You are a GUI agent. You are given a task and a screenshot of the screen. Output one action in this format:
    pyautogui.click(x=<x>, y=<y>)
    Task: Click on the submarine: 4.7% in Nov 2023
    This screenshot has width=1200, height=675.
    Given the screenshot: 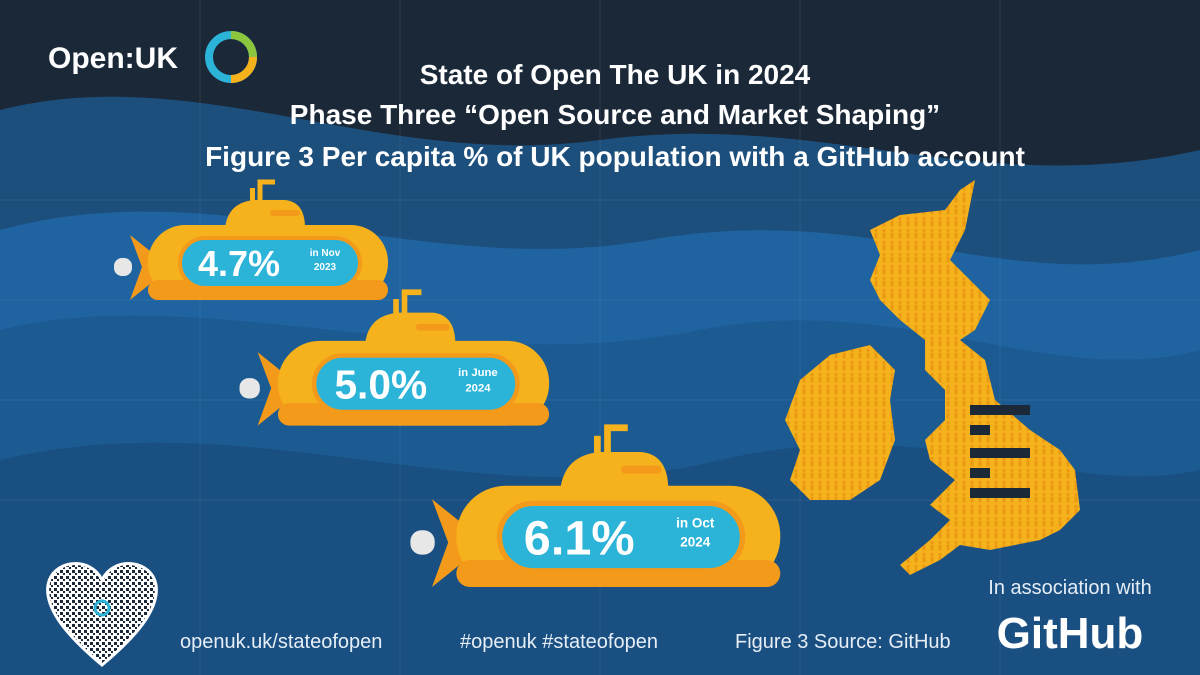 What is the action you would take?
    pyautogui.click(x=251, y=239)
    